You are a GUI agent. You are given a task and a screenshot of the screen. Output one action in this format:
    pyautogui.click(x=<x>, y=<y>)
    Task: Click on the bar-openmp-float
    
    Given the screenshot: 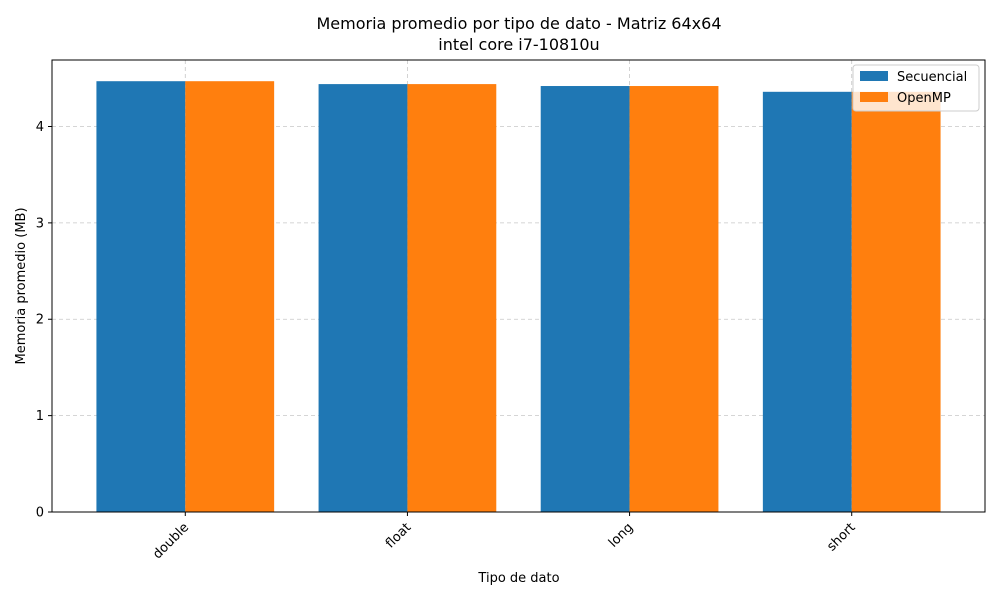 What is the action you would take?
    pyautogui.click(x=452, y=298)
    